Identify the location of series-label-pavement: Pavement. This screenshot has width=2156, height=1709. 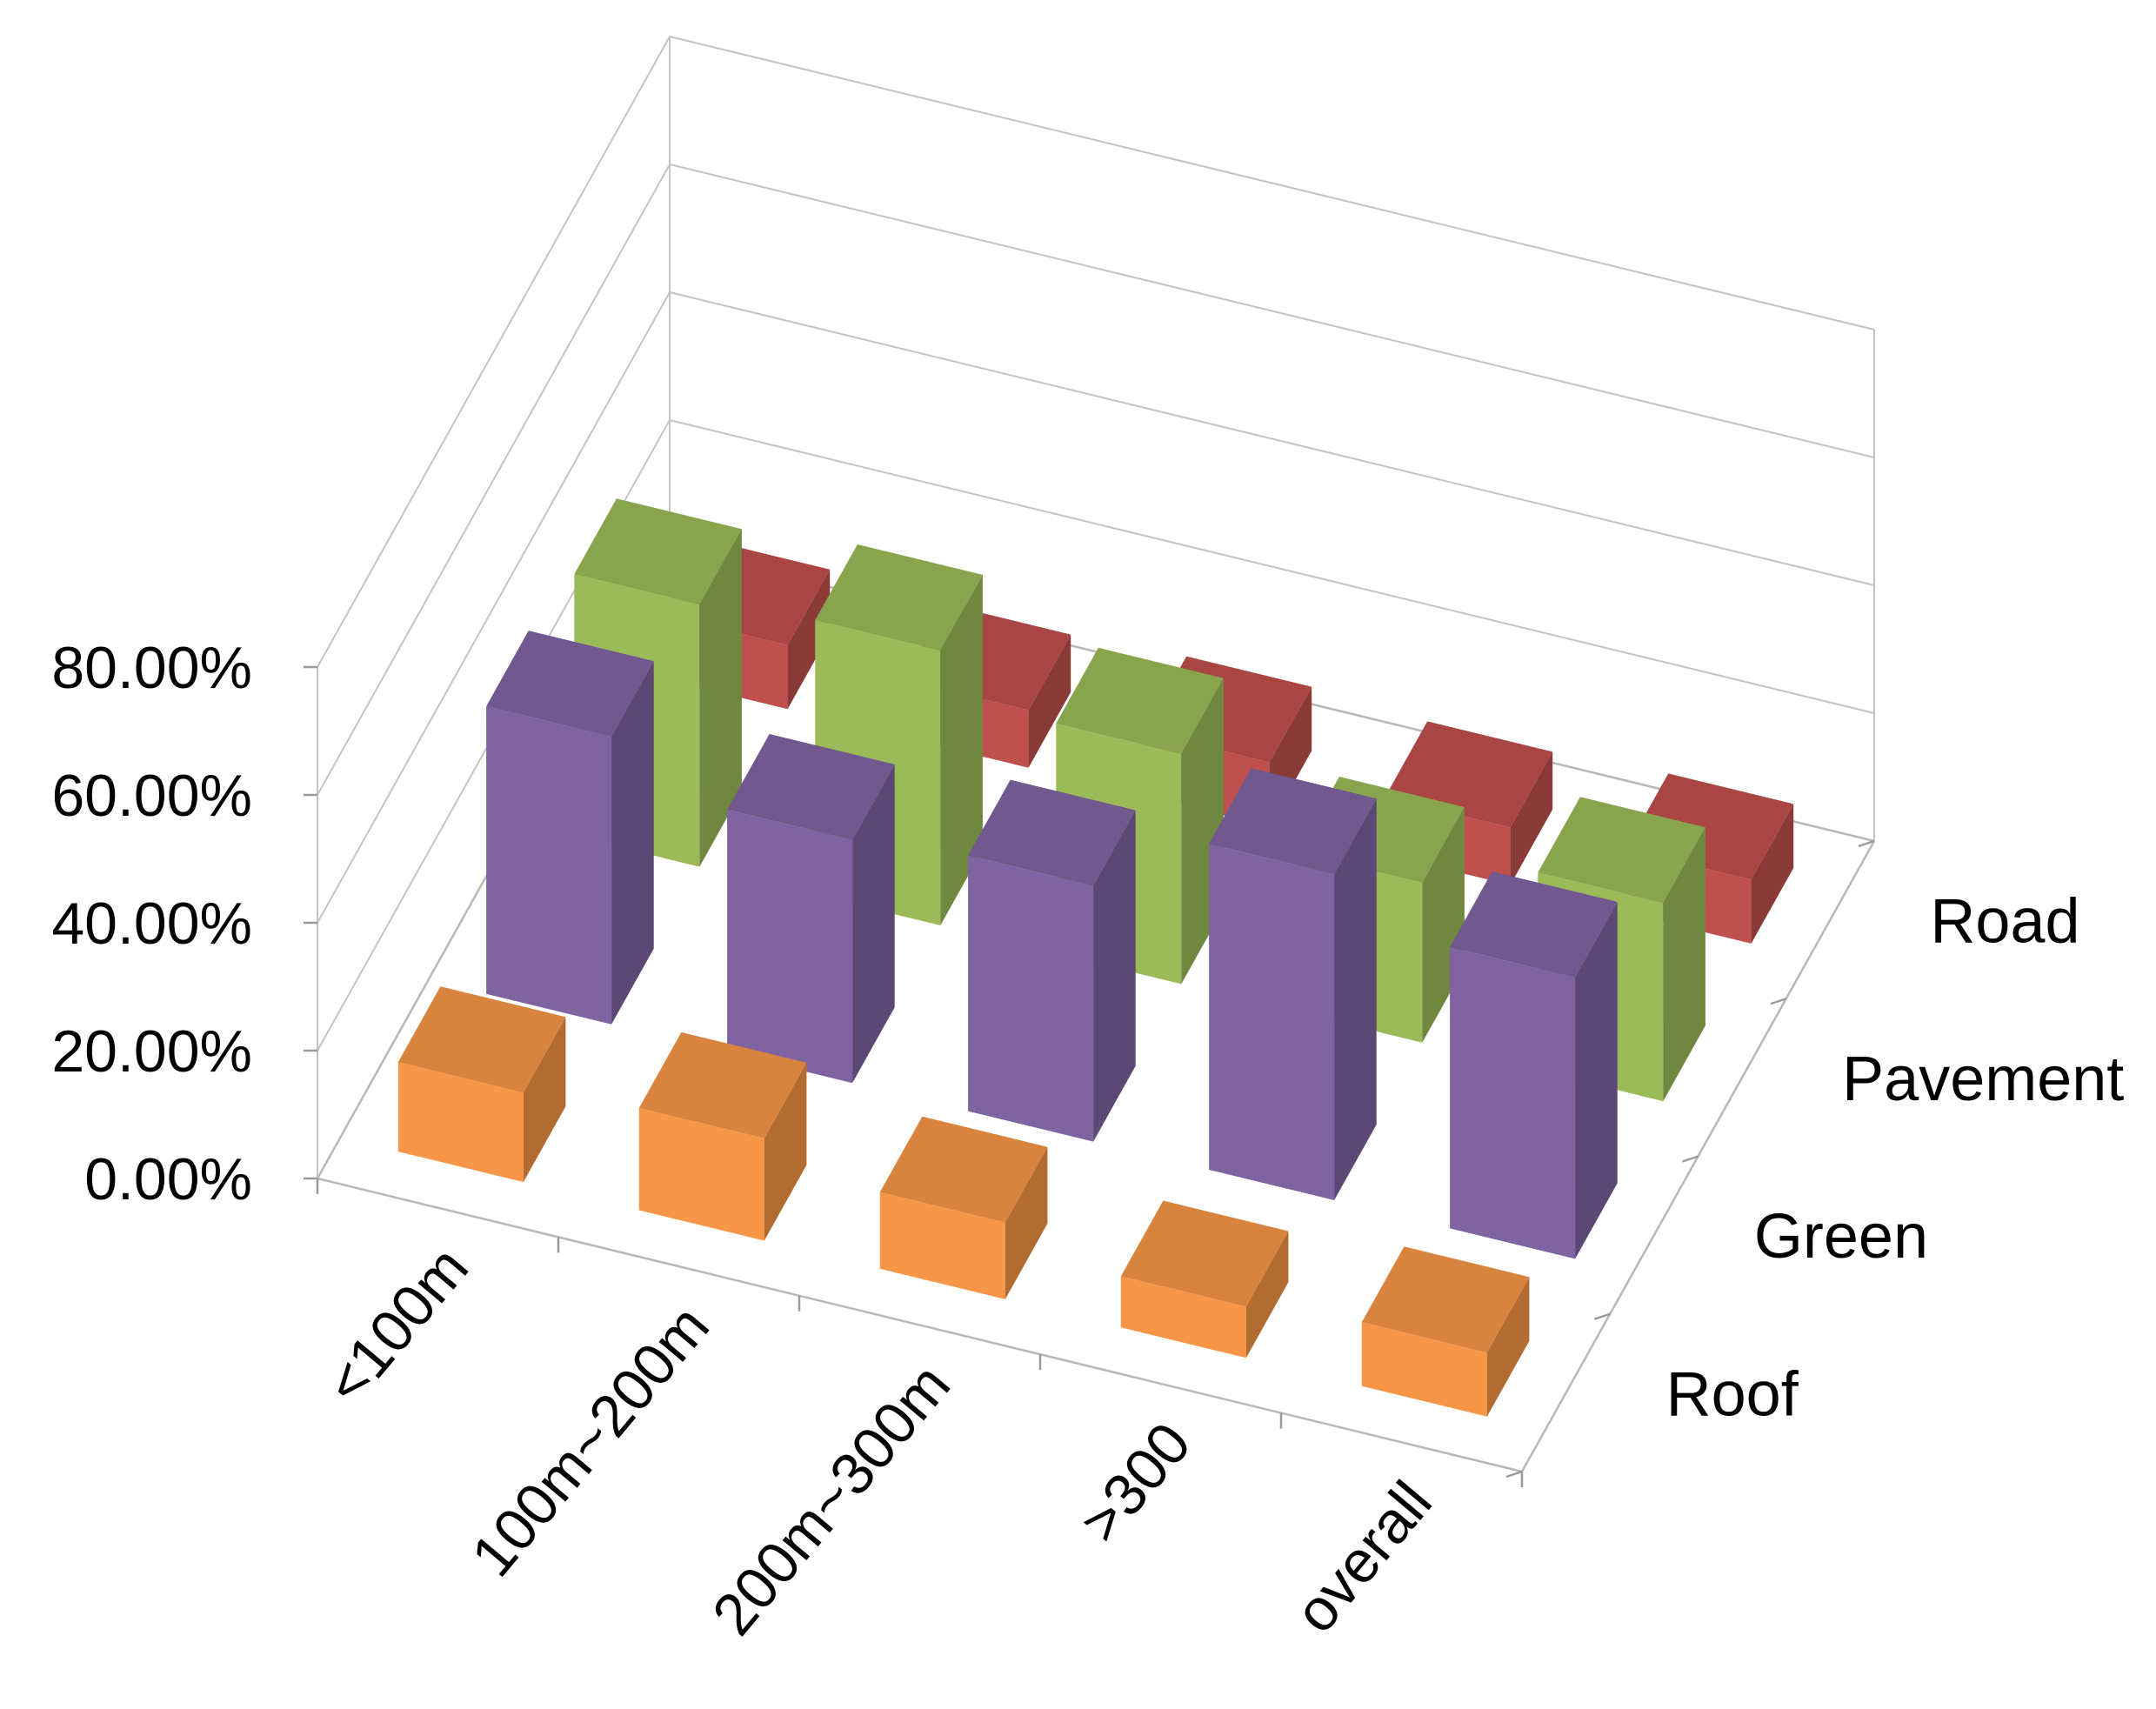
(1983, 1079).